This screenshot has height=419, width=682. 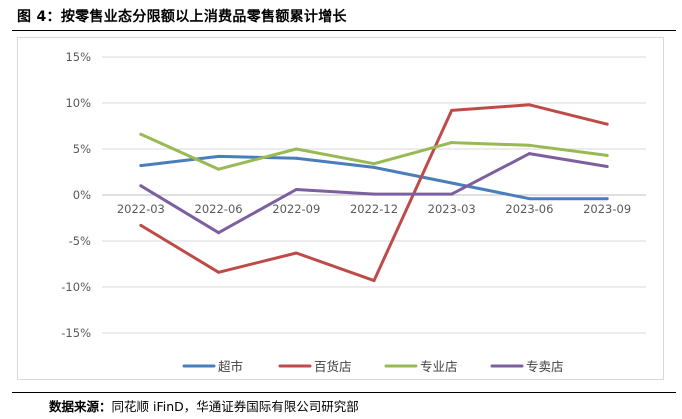 I want to click on y-axis-ticks: 15% 10% 5% 0% -5% -10% -15%, so click(x=76, y=195).